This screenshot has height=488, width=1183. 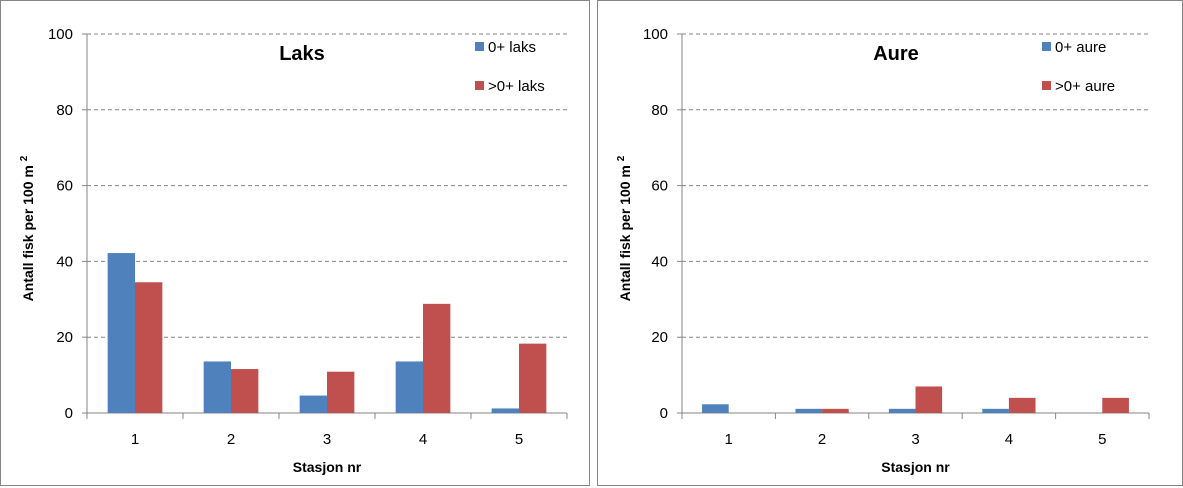 What do you see at coordinates (510, 67) in the screenshot?
I see `legend: 0+ laks >0+ laks` at bounding box center [510, 67].